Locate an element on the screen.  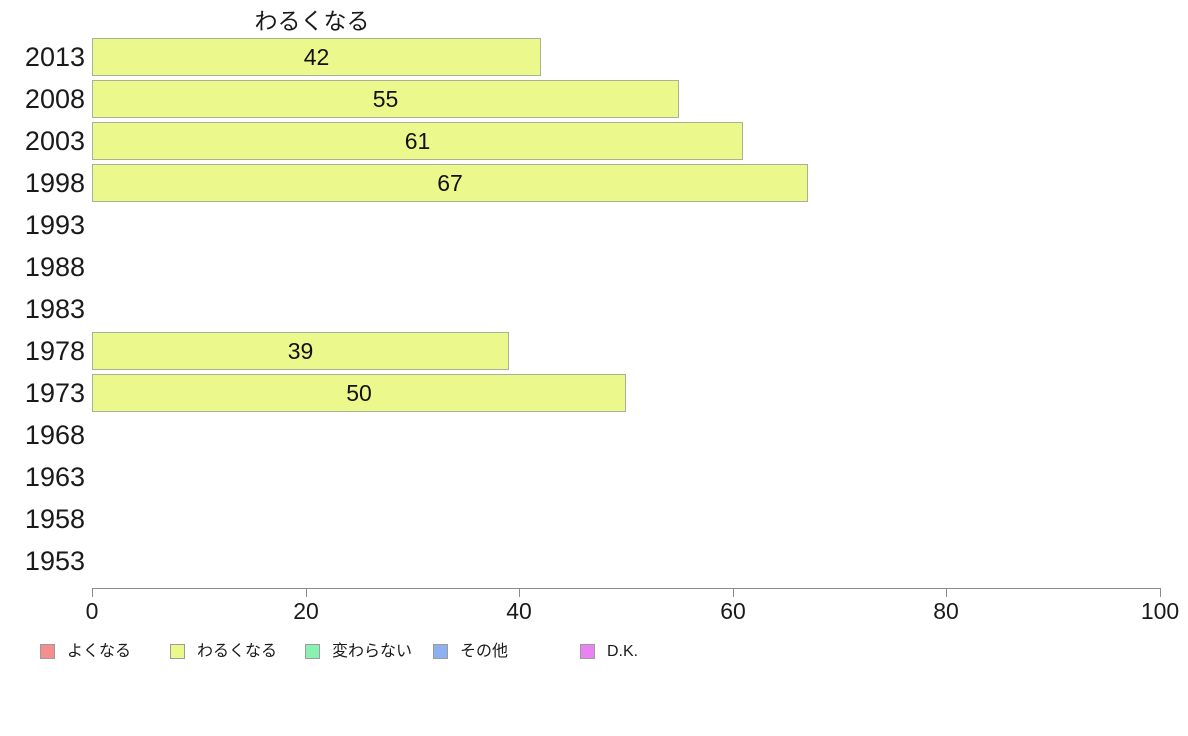
bar-2008: 55 is located at coordinates (385, 99).